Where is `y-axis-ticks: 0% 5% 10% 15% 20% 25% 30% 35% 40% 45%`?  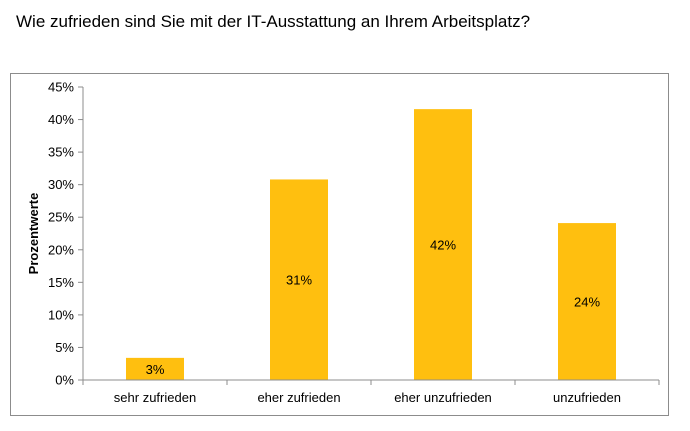 y-axis-ticks: 0% 5% 10% 15% 20% 25% 30% 35% 40% 45% is located at coordinates (65, 234).